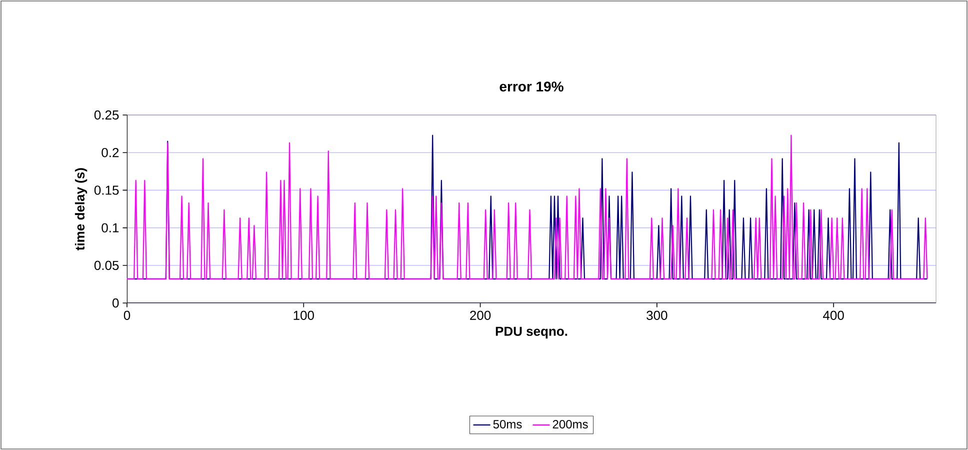  Describe the element at coordinates (657, 315) in the screenshot. I see `x-tick-label: 300` at that location.